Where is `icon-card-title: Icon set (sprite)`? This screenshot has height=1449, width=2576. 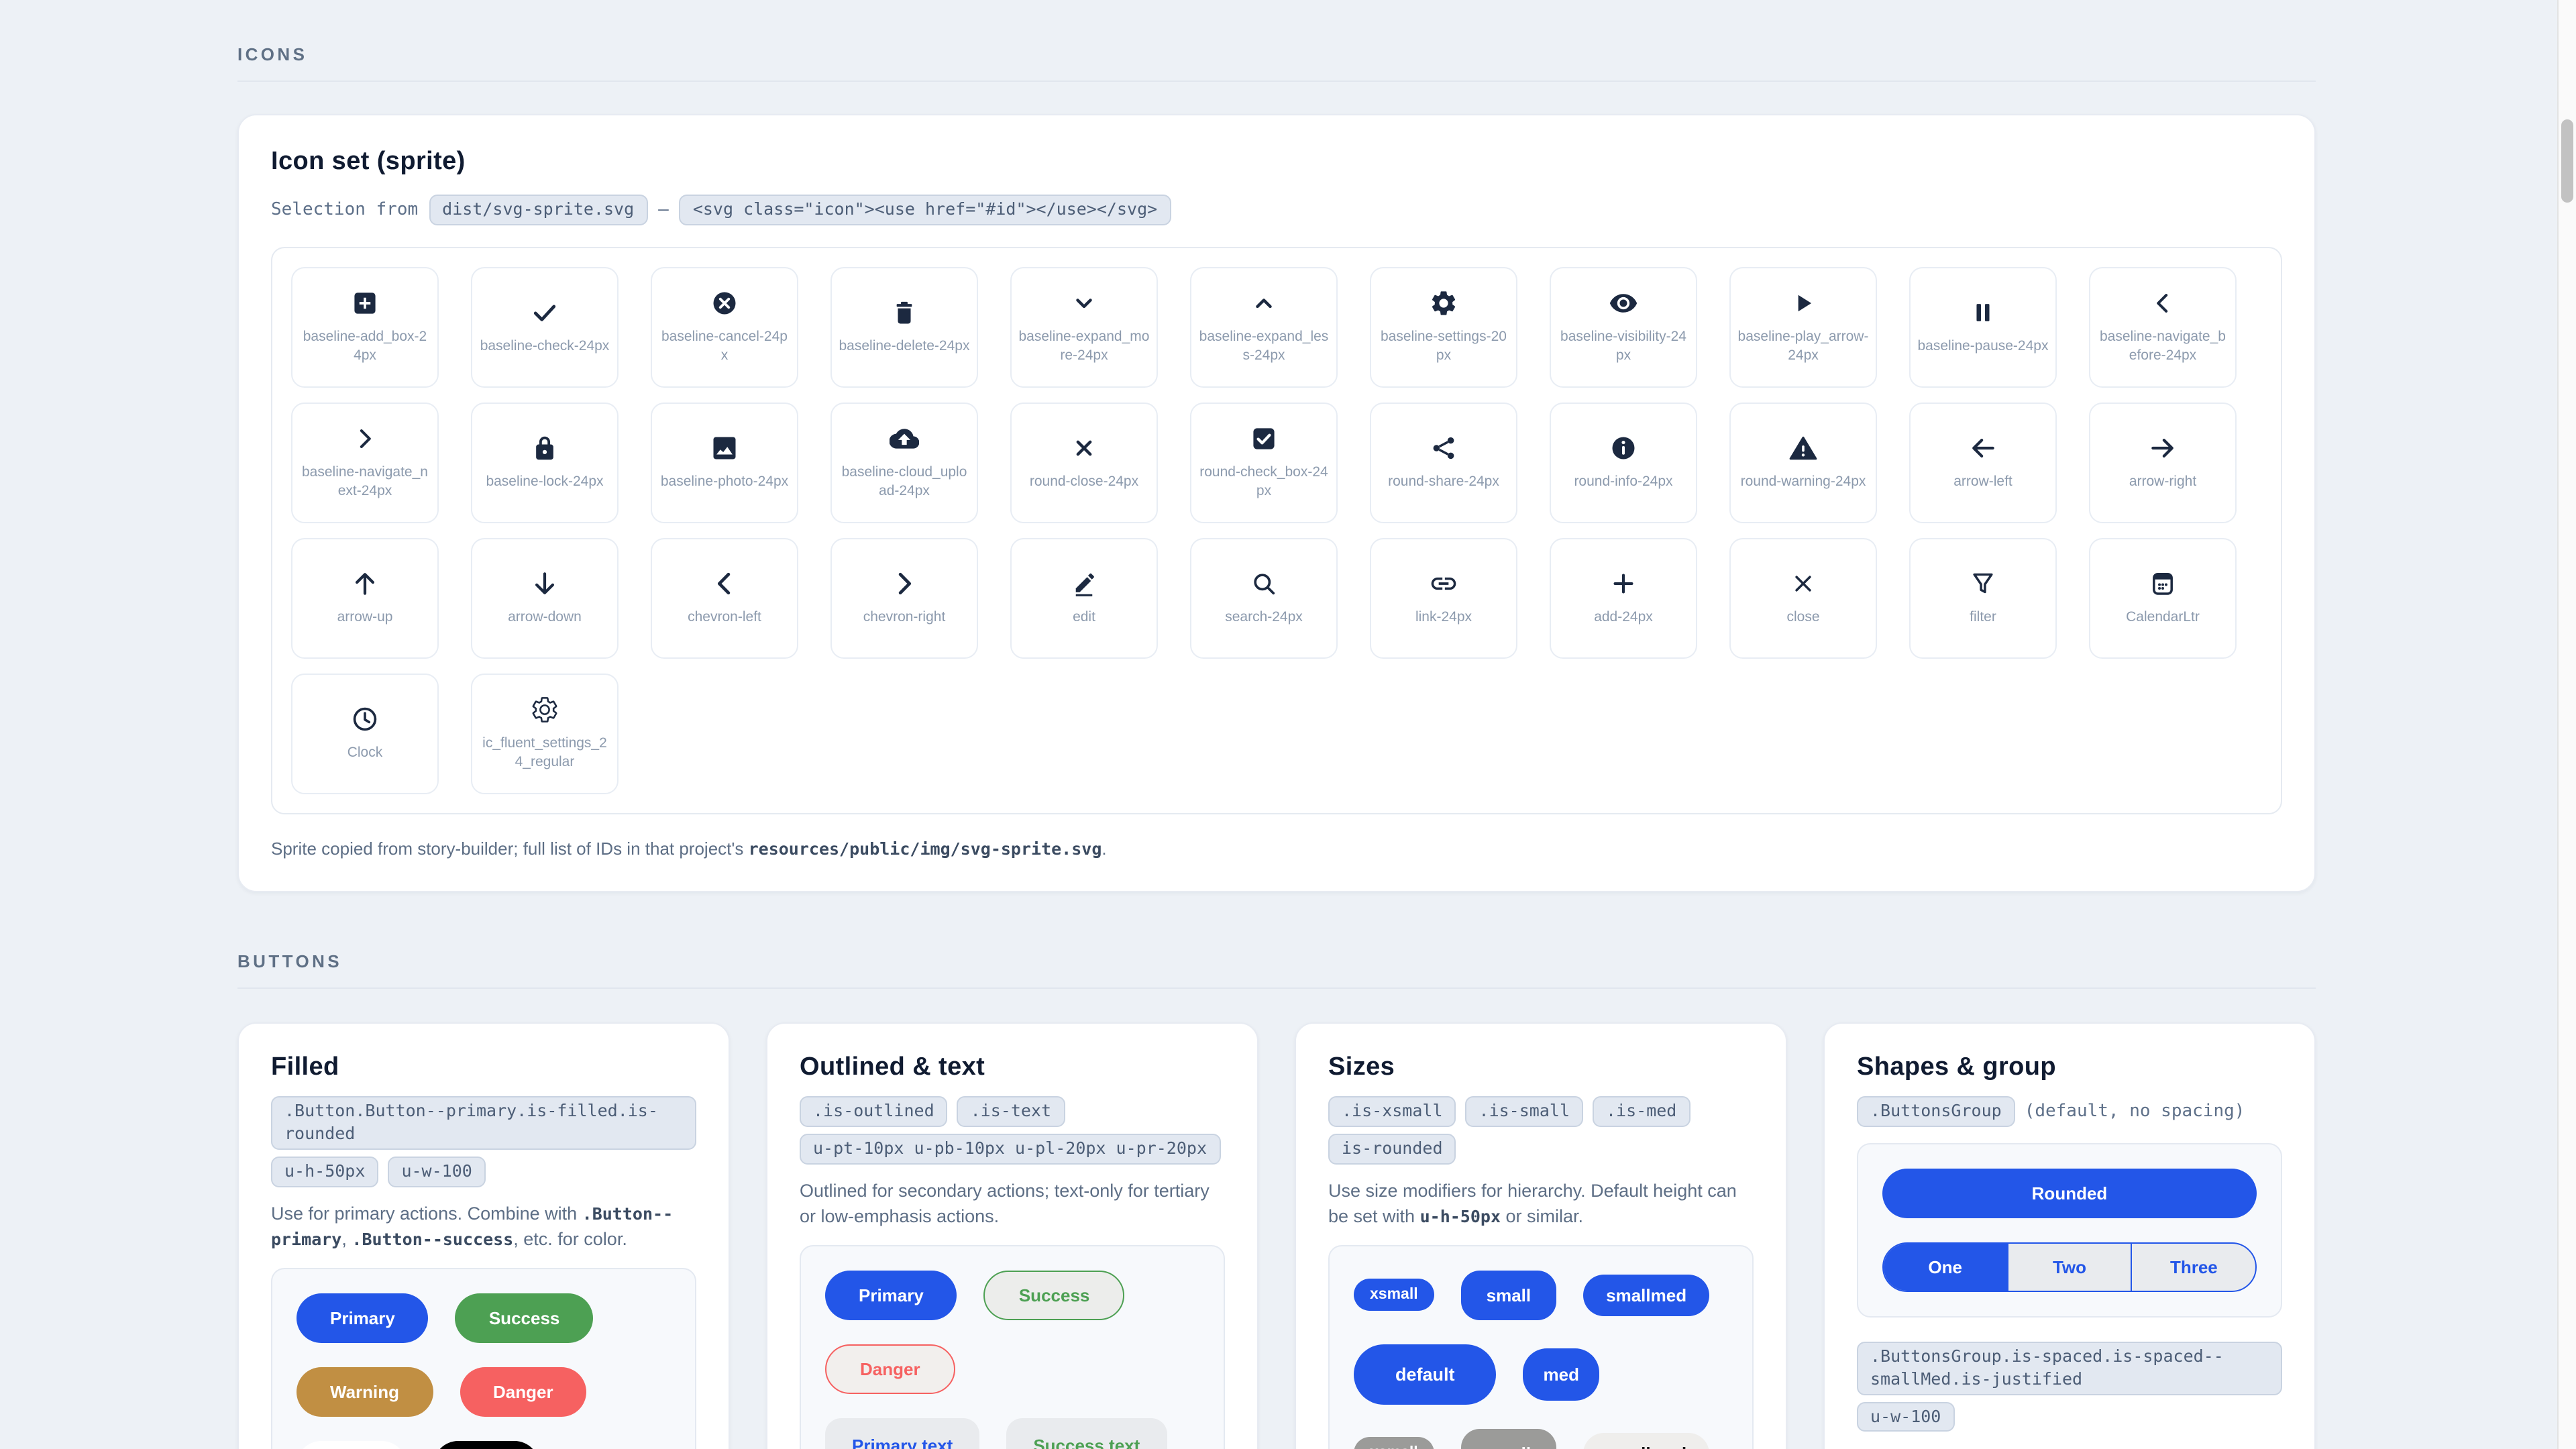
icon-card-title: Icon set (sprite) is located at coordinates (368, 162).